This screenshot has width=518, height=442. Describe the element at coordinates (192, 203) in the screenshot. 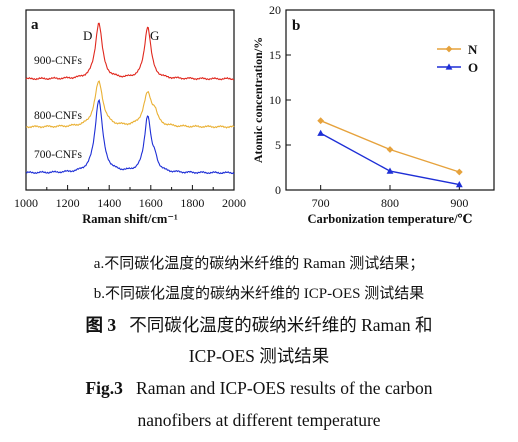

I see `raman-x-tick-label: 1800` at that location.